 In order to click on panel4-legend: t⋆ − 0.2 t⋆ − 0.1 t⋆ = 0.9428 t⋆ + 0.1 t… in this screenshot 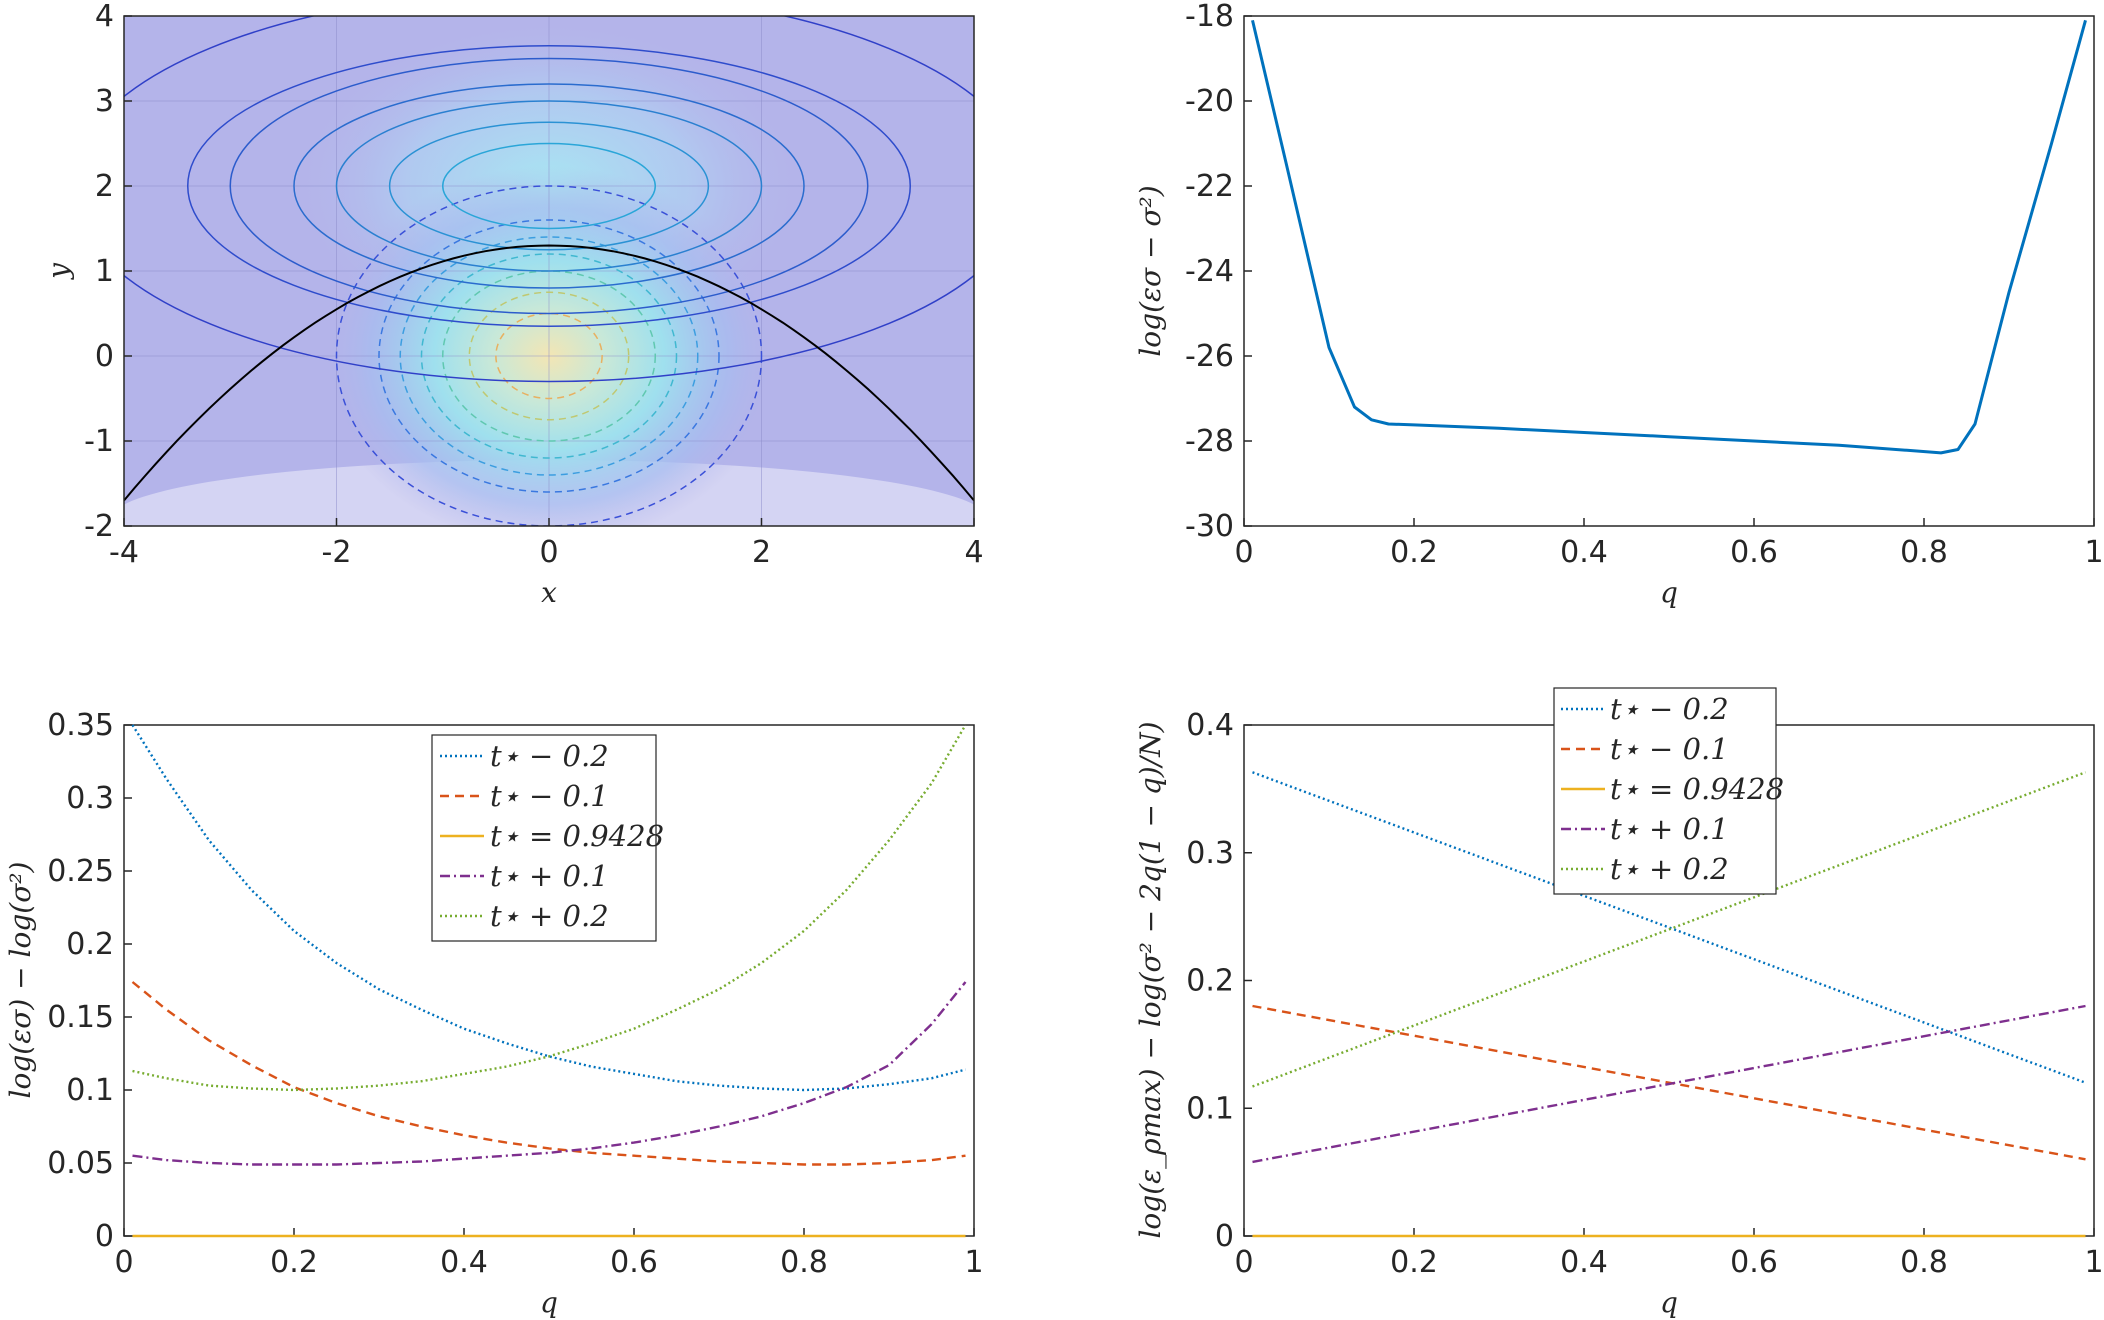, I will do `click(1668, 791)`.